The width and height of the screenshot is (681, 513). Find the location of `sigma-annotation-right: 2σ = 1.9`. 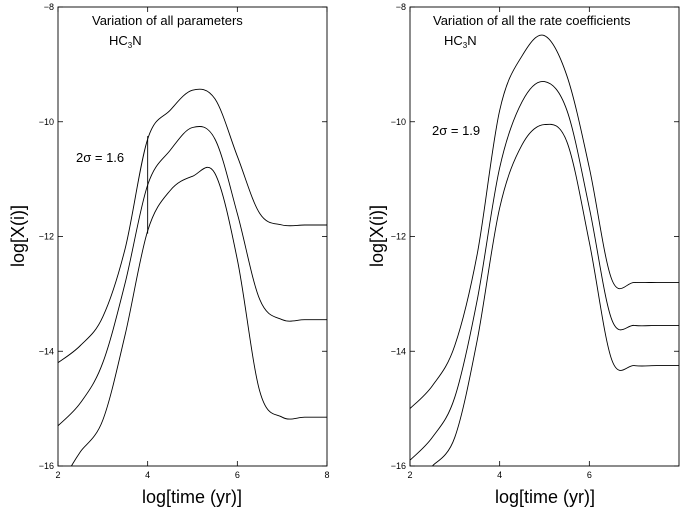

sigma-annotation-right: 2σ = 1.9 is located at coordinates (456, 130).